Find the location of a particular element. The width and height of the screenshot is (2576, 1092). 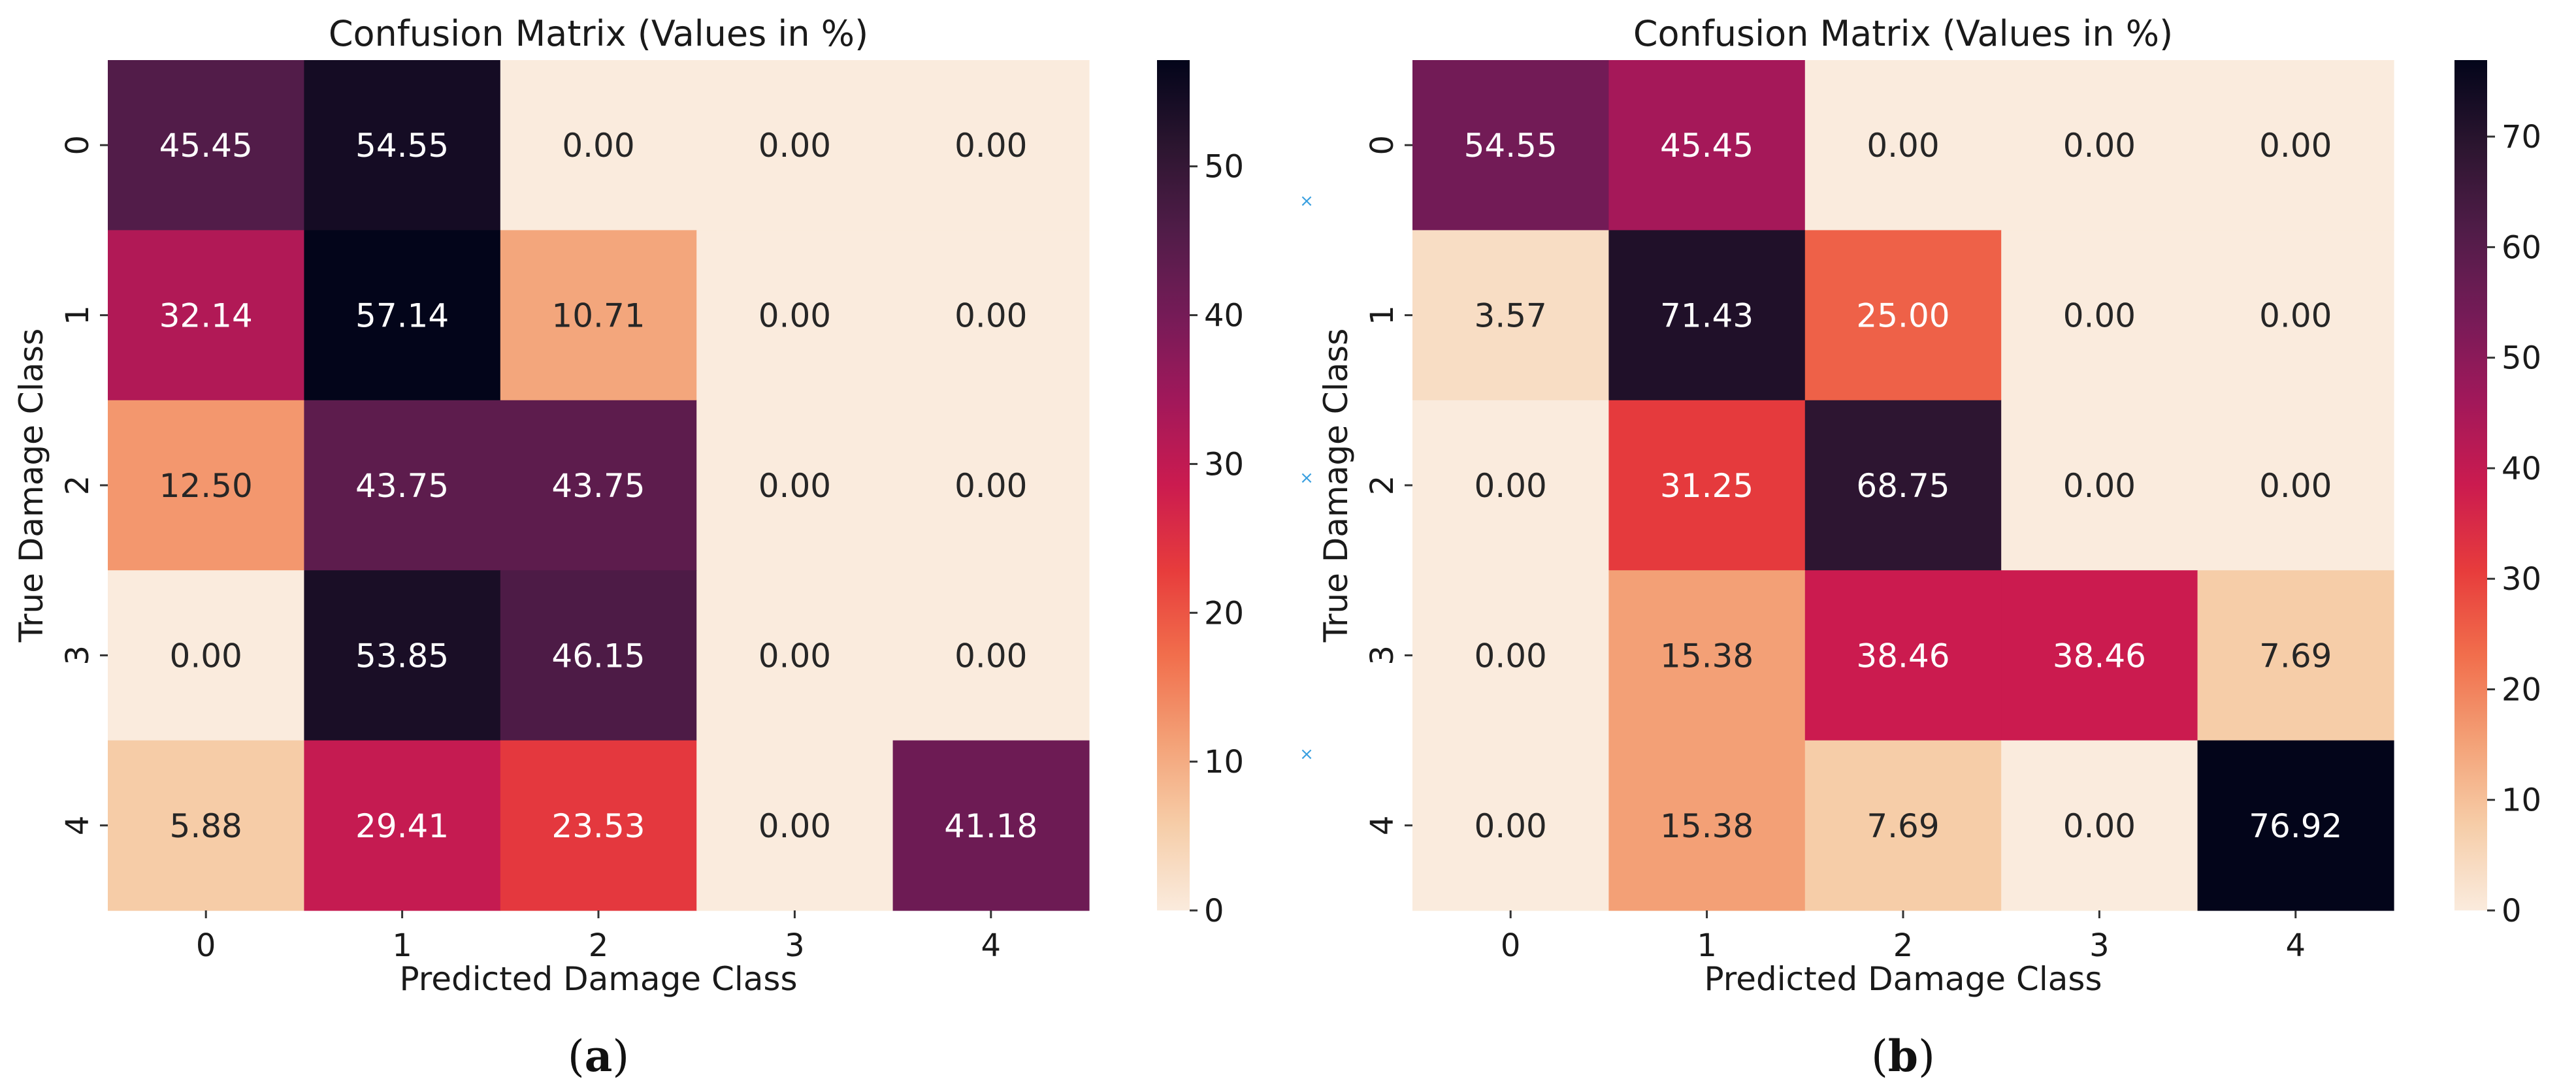

cell-value-label: 53.85 is located at coordinates (402, 656).